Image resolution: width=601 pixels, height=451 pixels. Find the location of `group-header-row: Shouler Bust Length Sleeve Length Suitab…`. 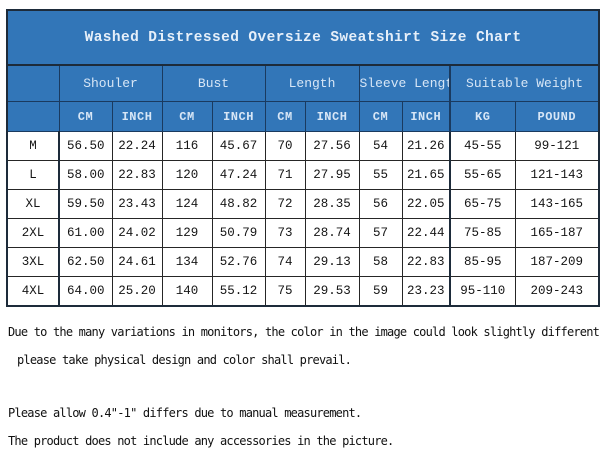

group-header-row: Shouler Bust Length Sleeve Length Suitab… is located at coordinates (303, 83).